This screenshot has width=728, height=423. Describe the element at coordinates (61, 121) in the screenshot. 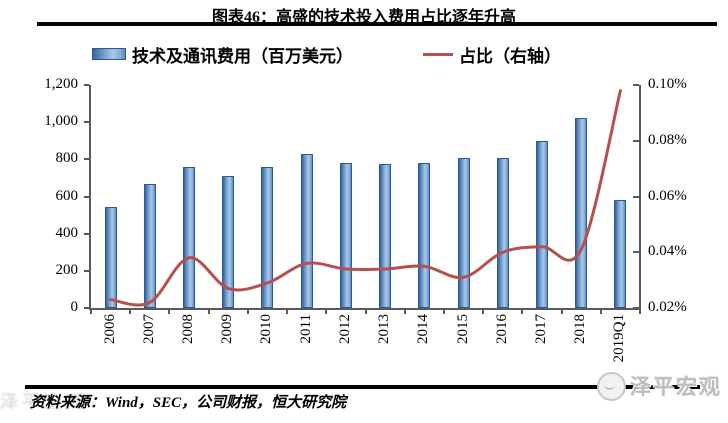

I see `y-axis-left-tick-label: 1,000` at that location.